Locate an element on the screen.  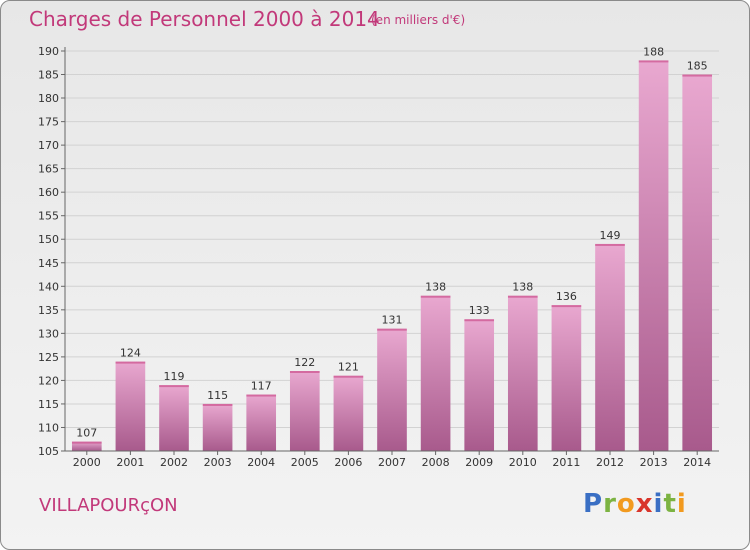
y-tick-label: 160 is located at coordinates (48, 192).